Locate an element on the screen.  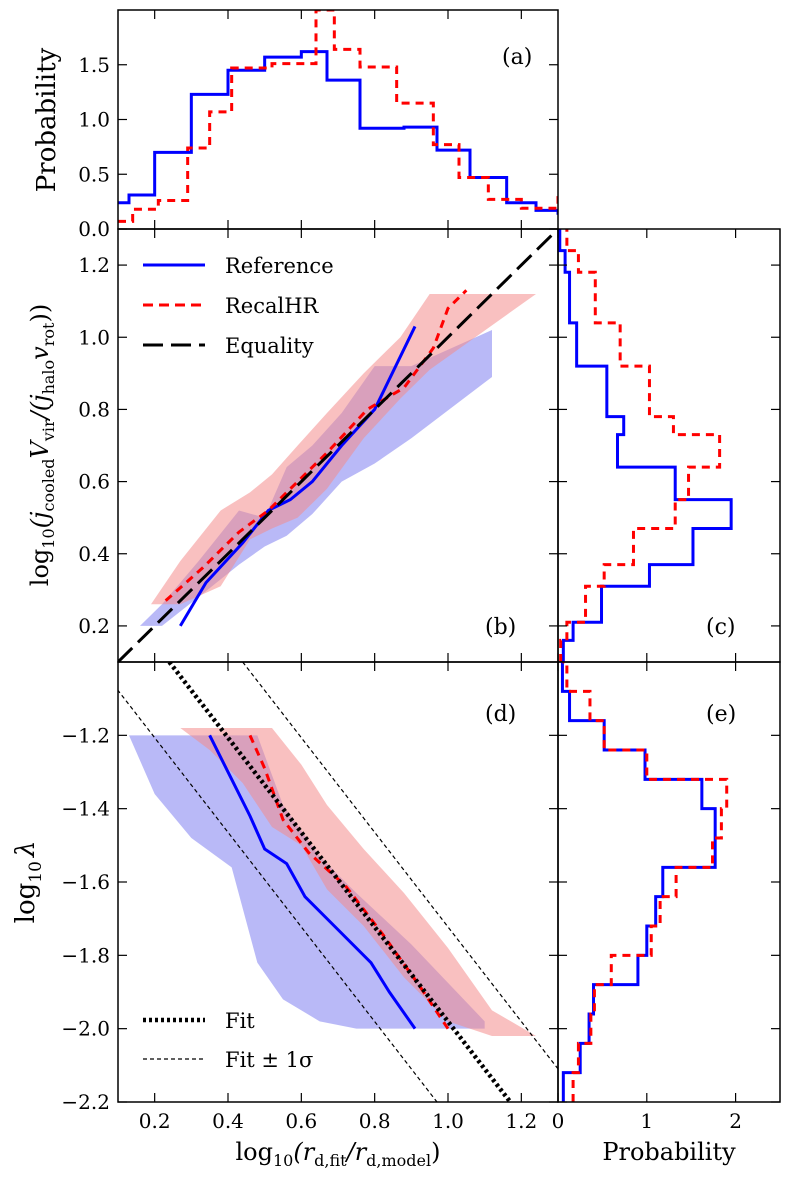
panel-d-ylabel: log10 λ is located at coordinates (28, 882).